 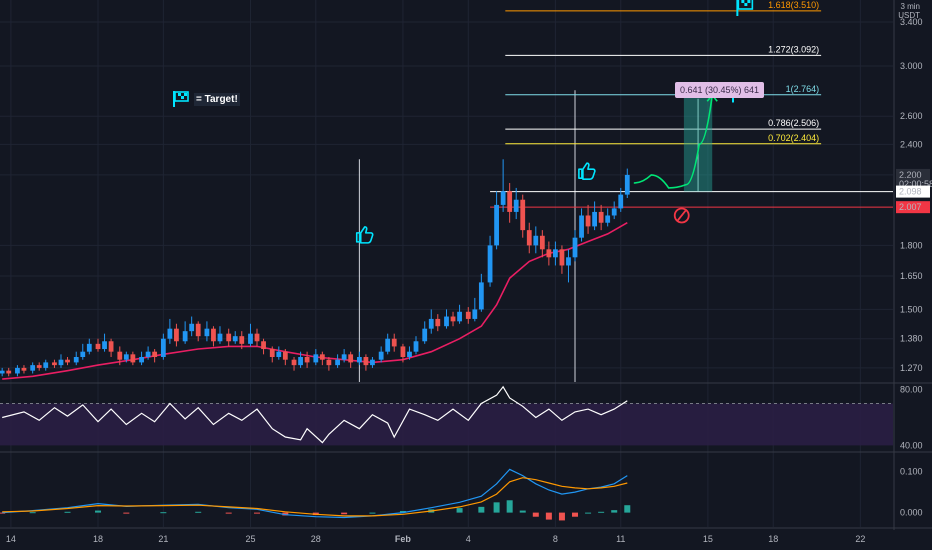 I want to click on rsi-tick-label: 40.00, so click(x=911, y=445).